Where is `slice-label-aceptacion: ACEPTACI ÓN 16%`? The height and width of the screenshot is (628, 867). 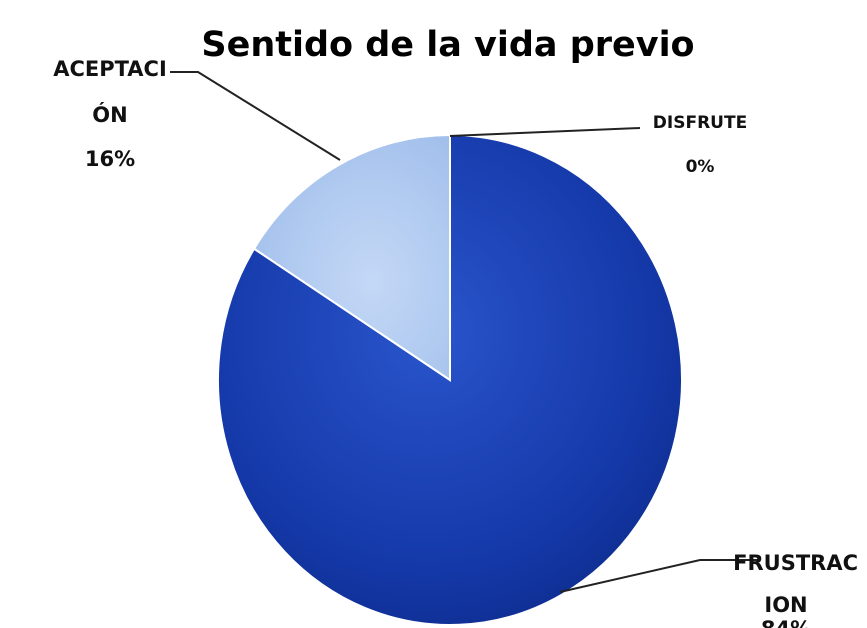 slice-label-aceptacion: ACEPTACI ÓN 16% is located at coordinates (110, 114).